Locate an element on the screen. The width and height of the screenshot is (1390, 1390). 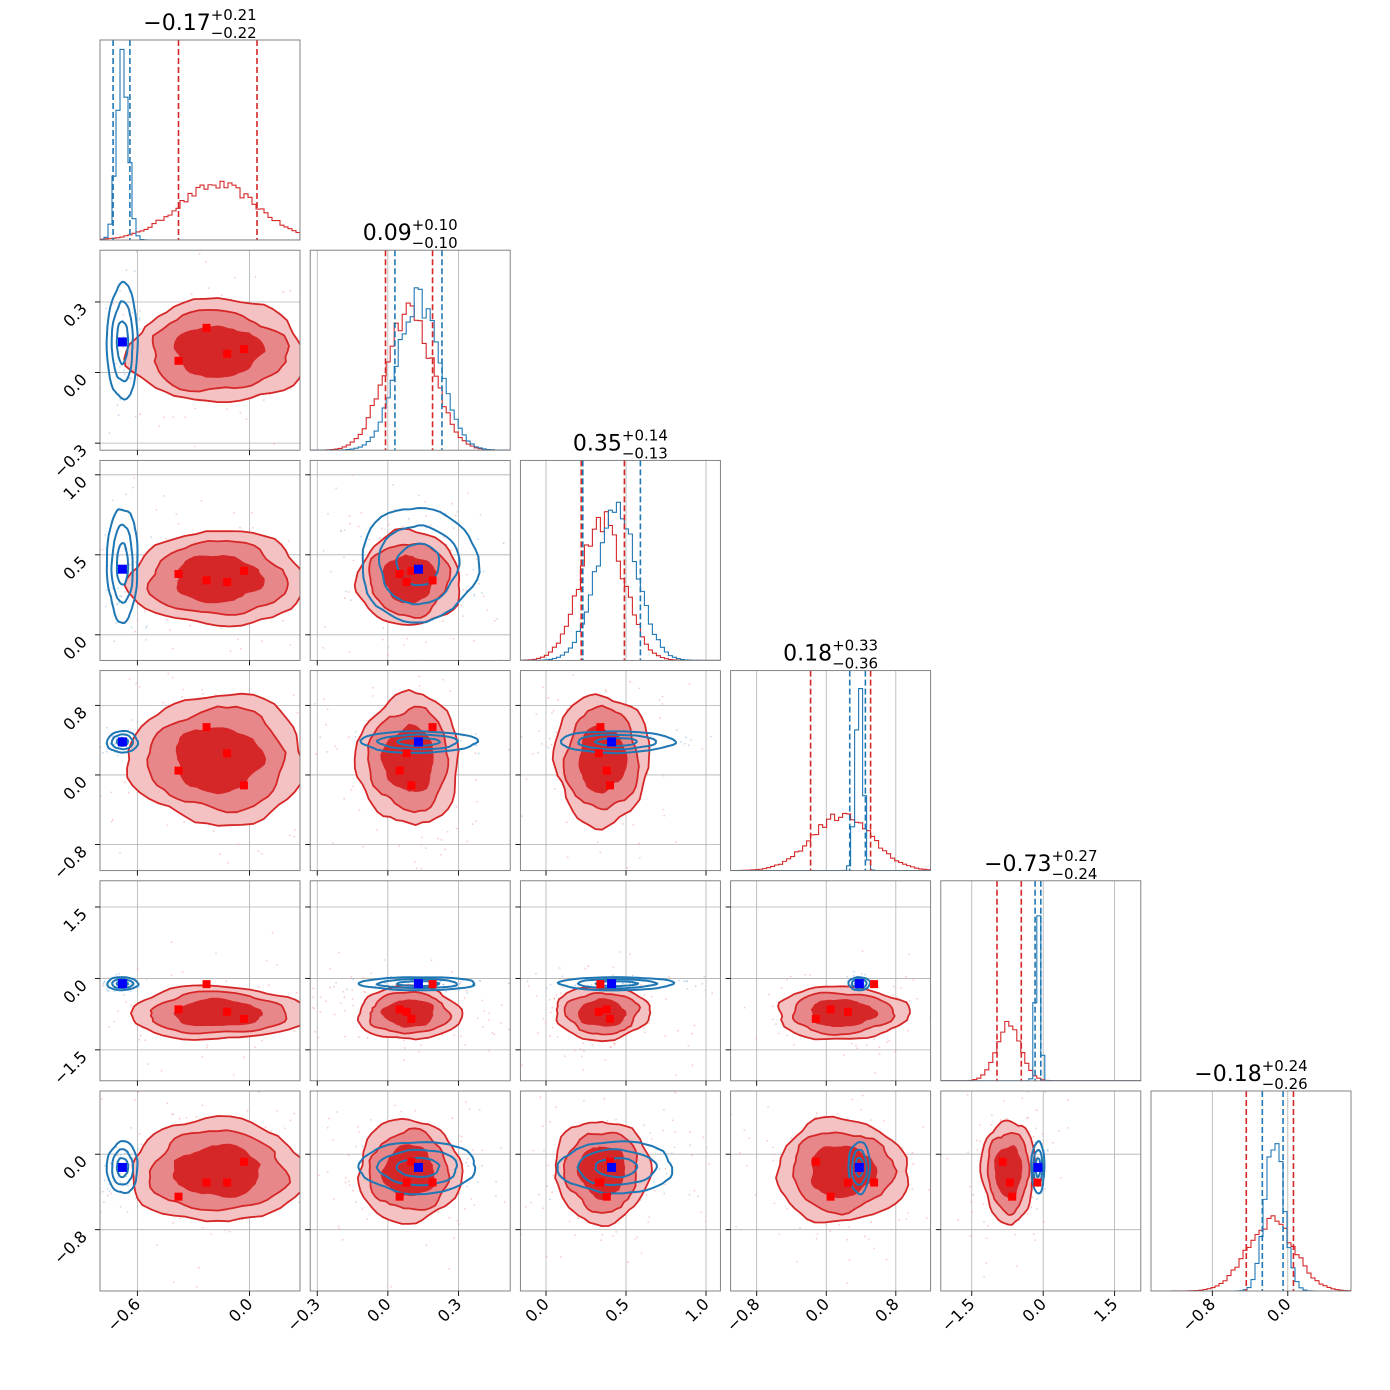
panel-frame is located at coordinates (620, 981).